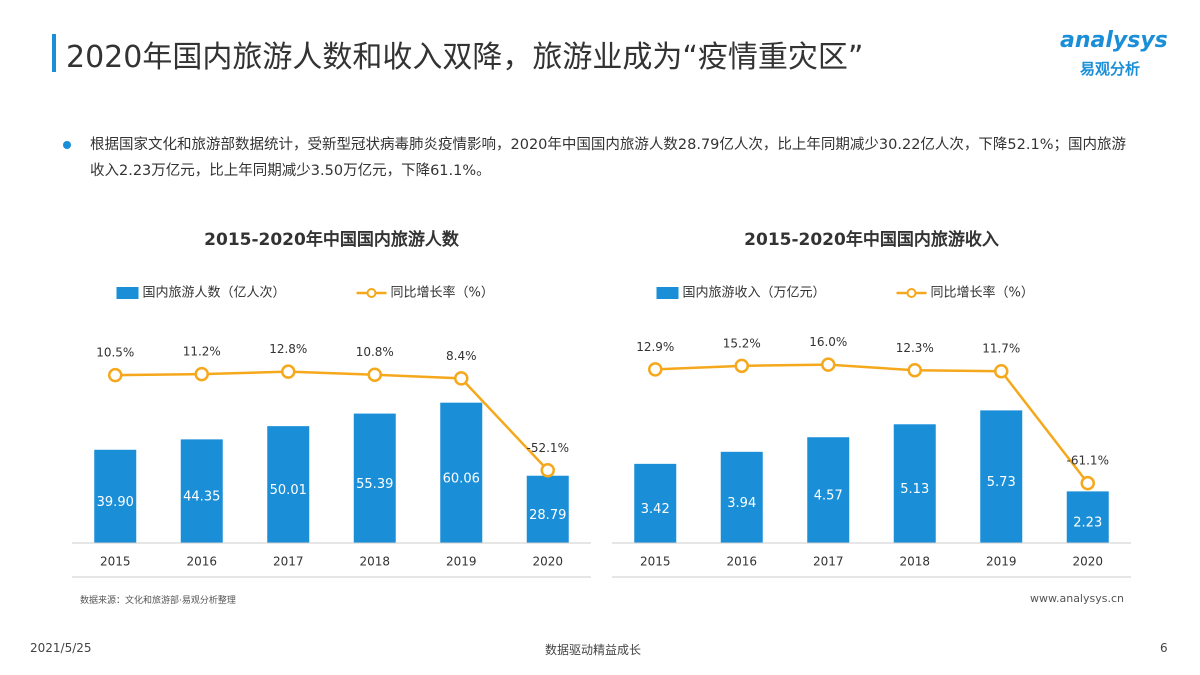 Image resolution: width=1200 pixels, height=675 pixels. What do you see at coordinates (1087, 523) in the screenshot?
I see `bar-label: 2.23` at bounding box center [1087, 523].